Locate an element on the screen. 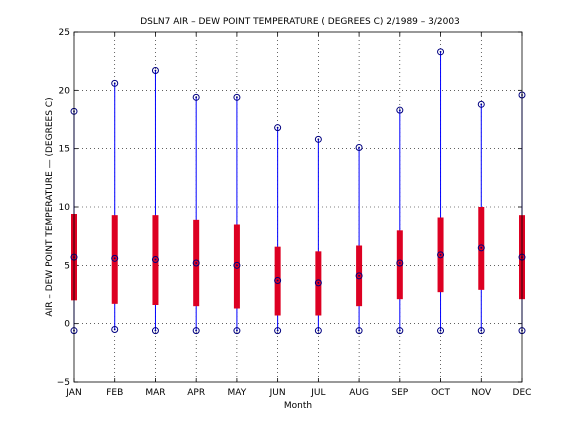 This screenshot has width=576, height=432. x-tick-label: AUG is located at coordinates (359, 393).